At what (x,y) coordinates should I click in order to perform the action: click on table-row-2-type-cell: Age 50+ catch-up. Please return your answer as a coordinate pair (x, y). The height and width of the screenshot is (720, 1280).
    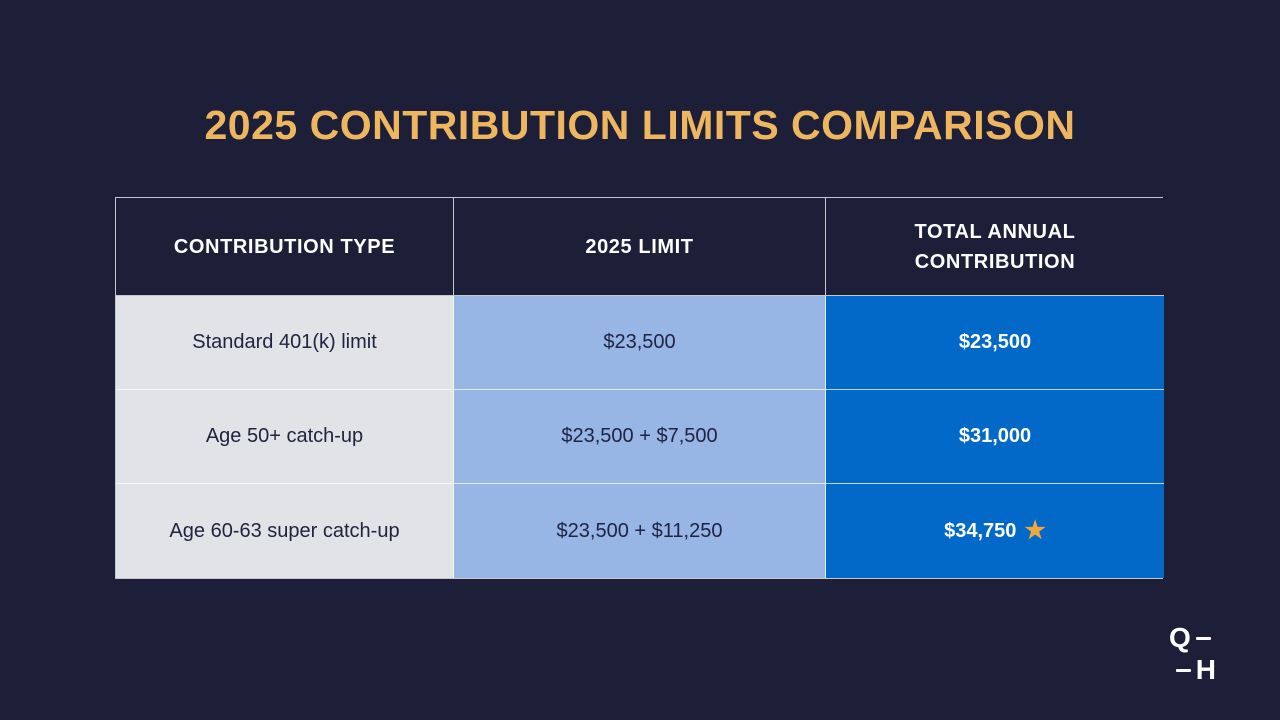
    Looking at the image, I should click on (285, 437).